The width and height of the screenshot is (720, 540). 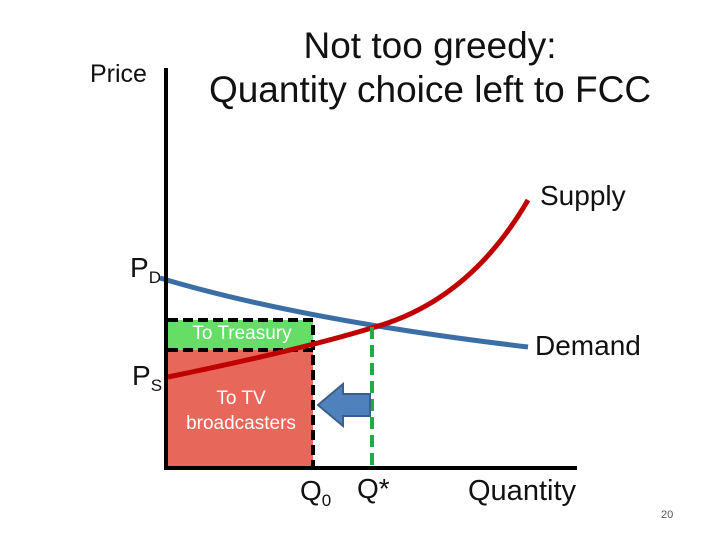 What do you see at coordinates (241, 411) in the screenshot?
I see `broadcasters-label: To TV broadcasters` at bounding box center [241, 411].